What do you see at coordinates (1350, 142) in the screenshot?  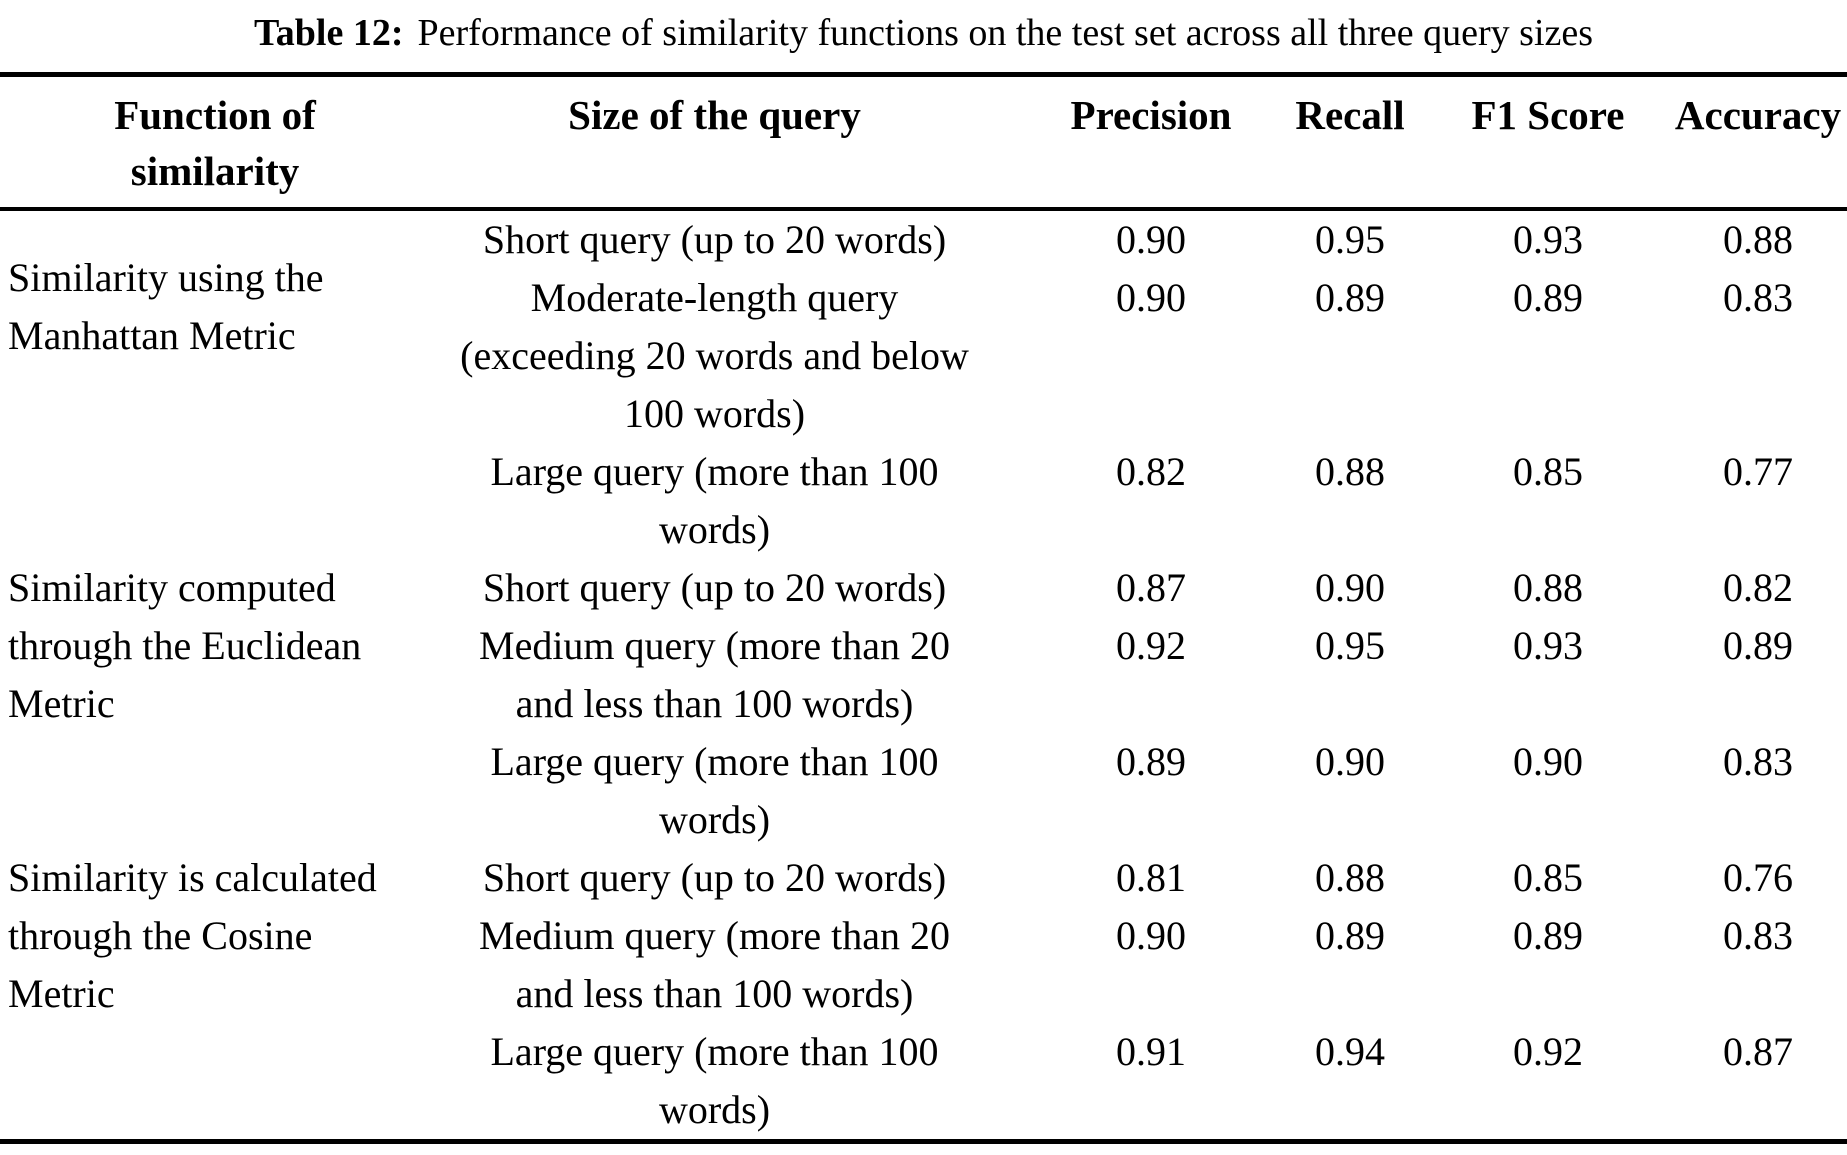 I see `col-header-recall: Recall` at bounding box center [1350, 142].